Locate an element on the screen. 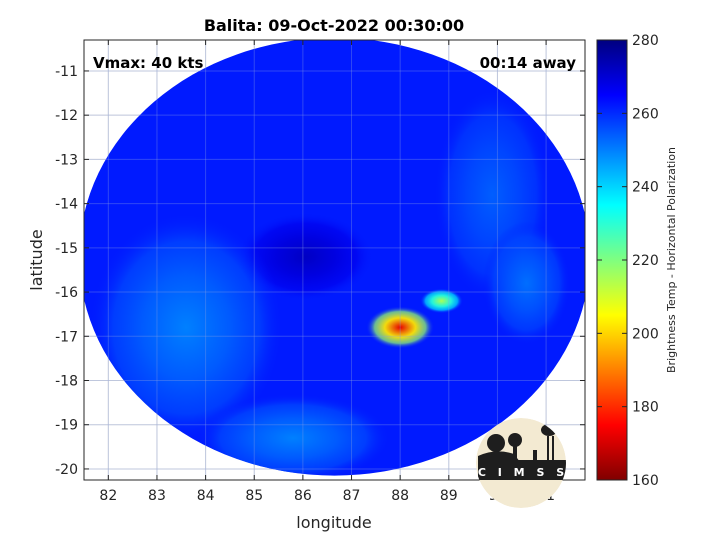 This screenshot has height=540, width=720. y-tick-label: -12 is located at coordinates (66, 116).